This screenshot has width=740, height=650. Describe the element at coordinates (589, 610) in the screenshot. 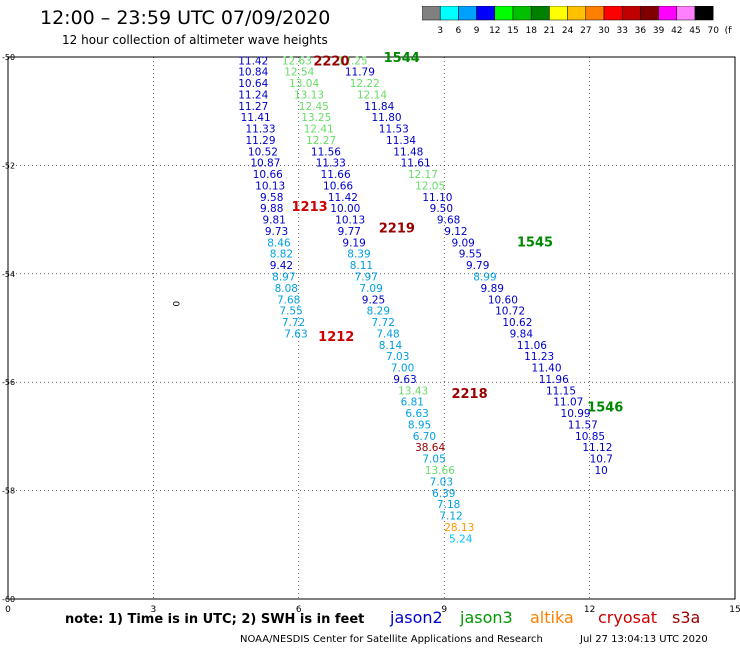

I see `x-tick-label: 12` at that location.